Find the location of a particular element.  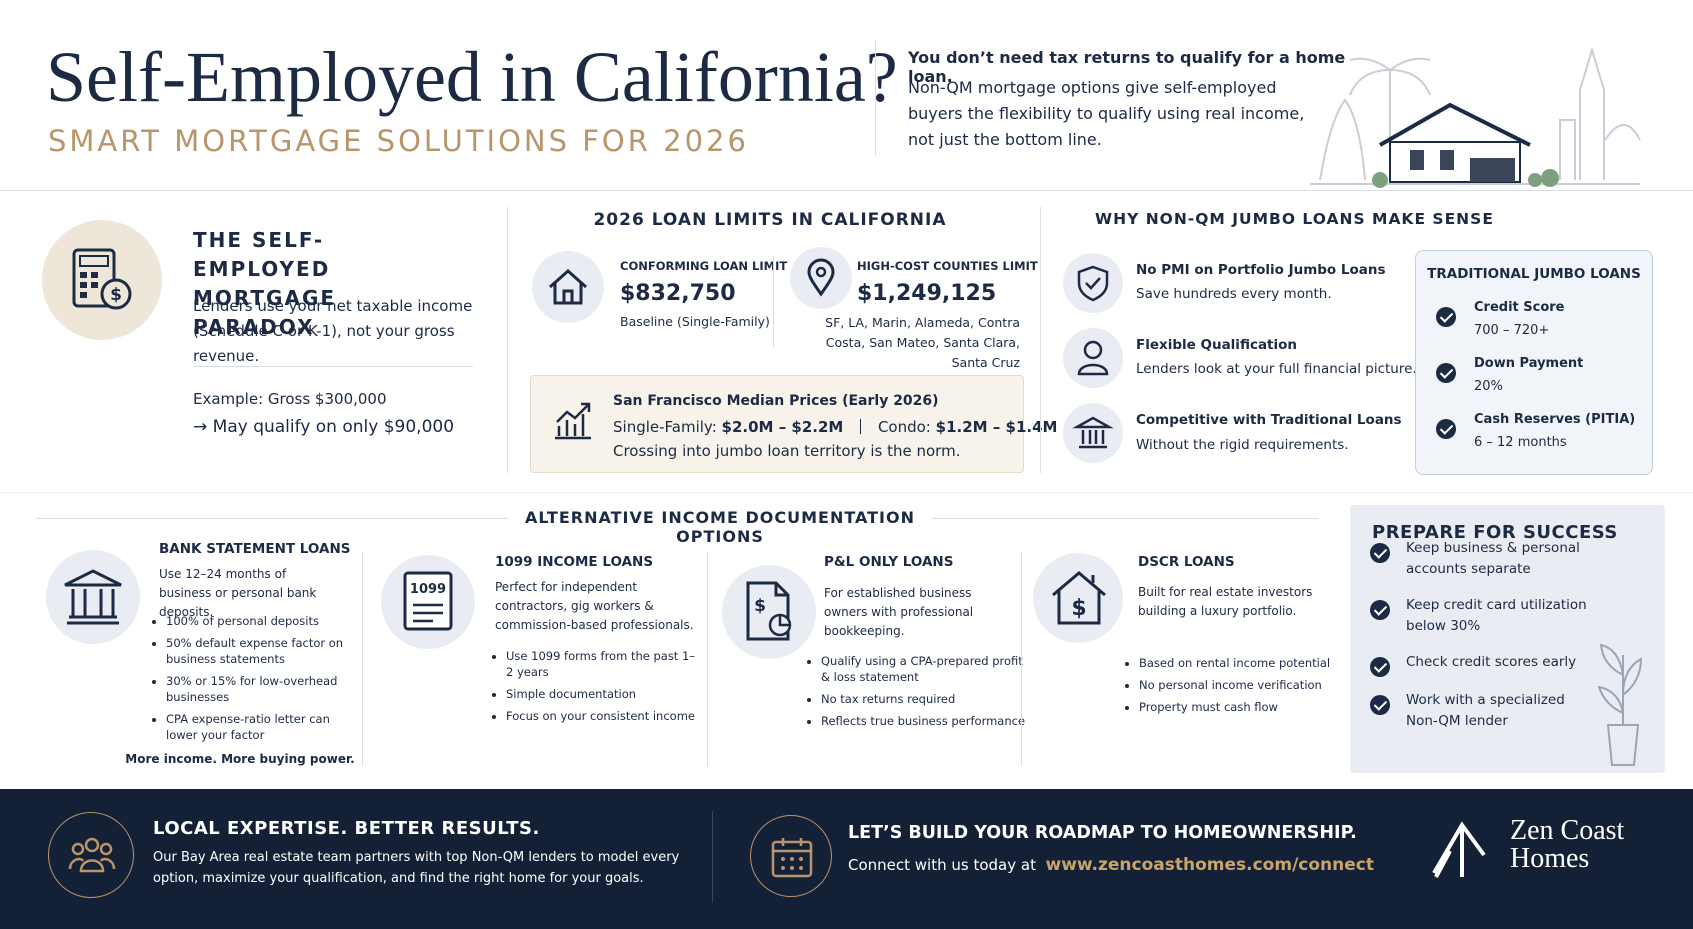

cta-lead: Connect with us today at is located at coordinates (942, 865).